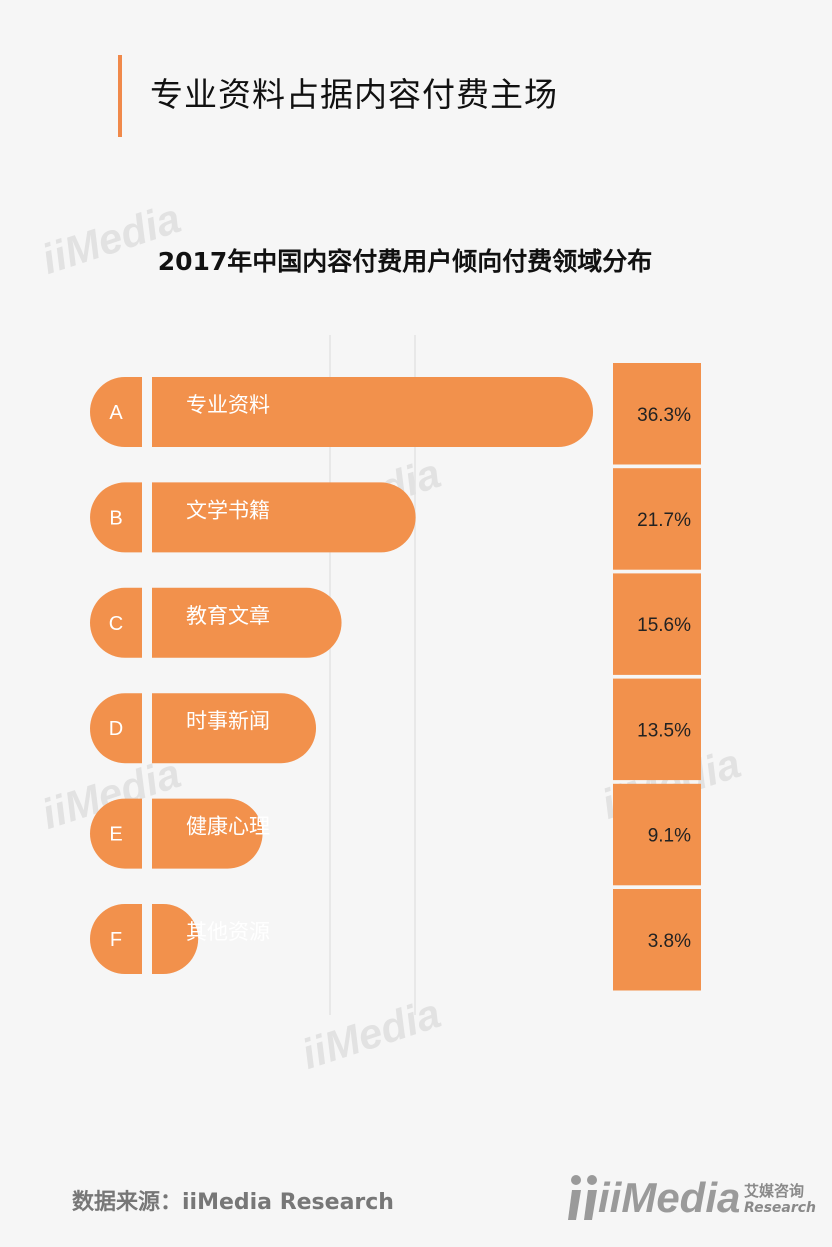 Image resolution: width=832 pixels, height=1247 pixels. Describe the element at coordinates (780, 1208) in the screenshot. I see `logo-english-name: Research` at that location.